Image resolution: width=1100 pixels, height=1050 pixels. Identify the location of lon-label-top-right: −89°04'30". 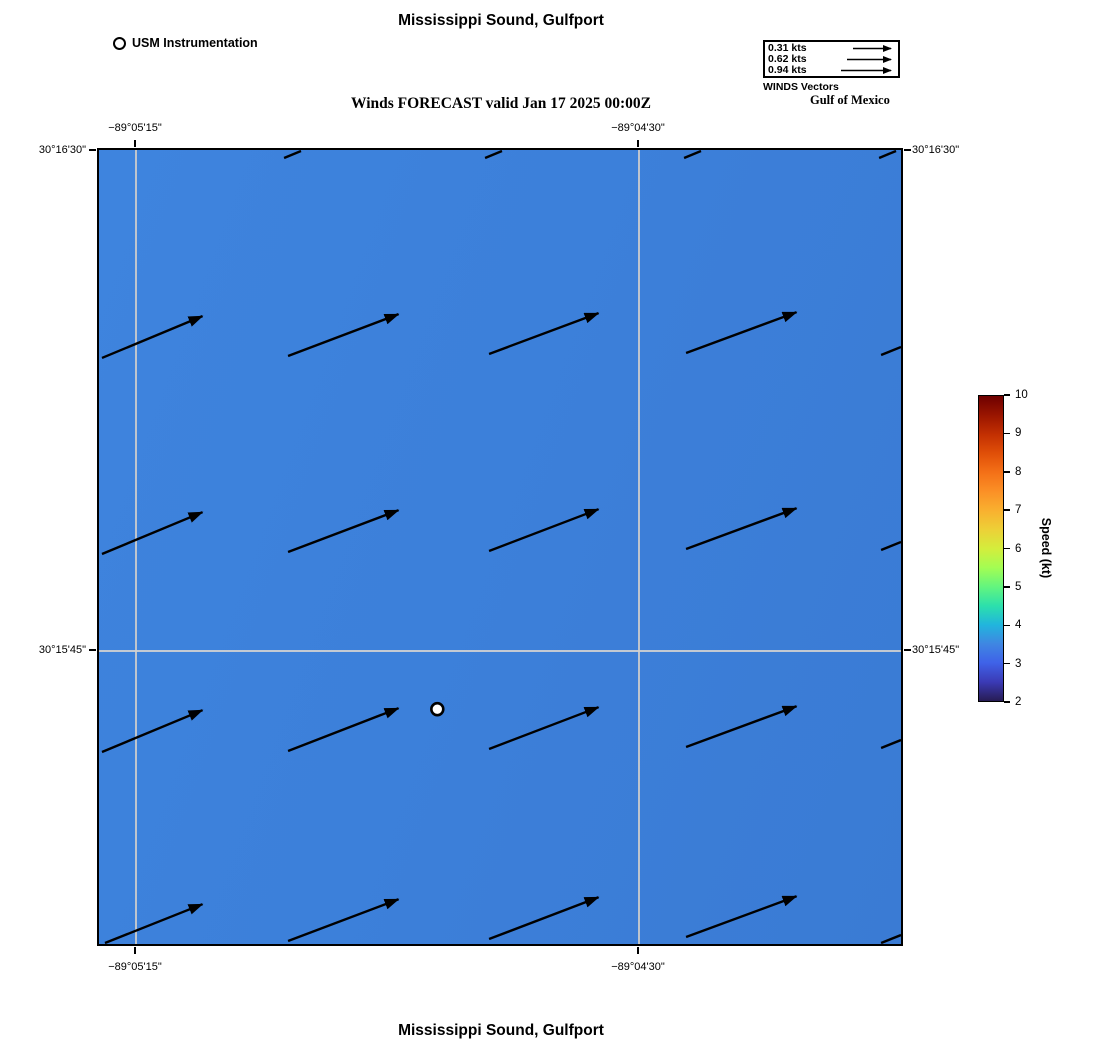
(638, 128).